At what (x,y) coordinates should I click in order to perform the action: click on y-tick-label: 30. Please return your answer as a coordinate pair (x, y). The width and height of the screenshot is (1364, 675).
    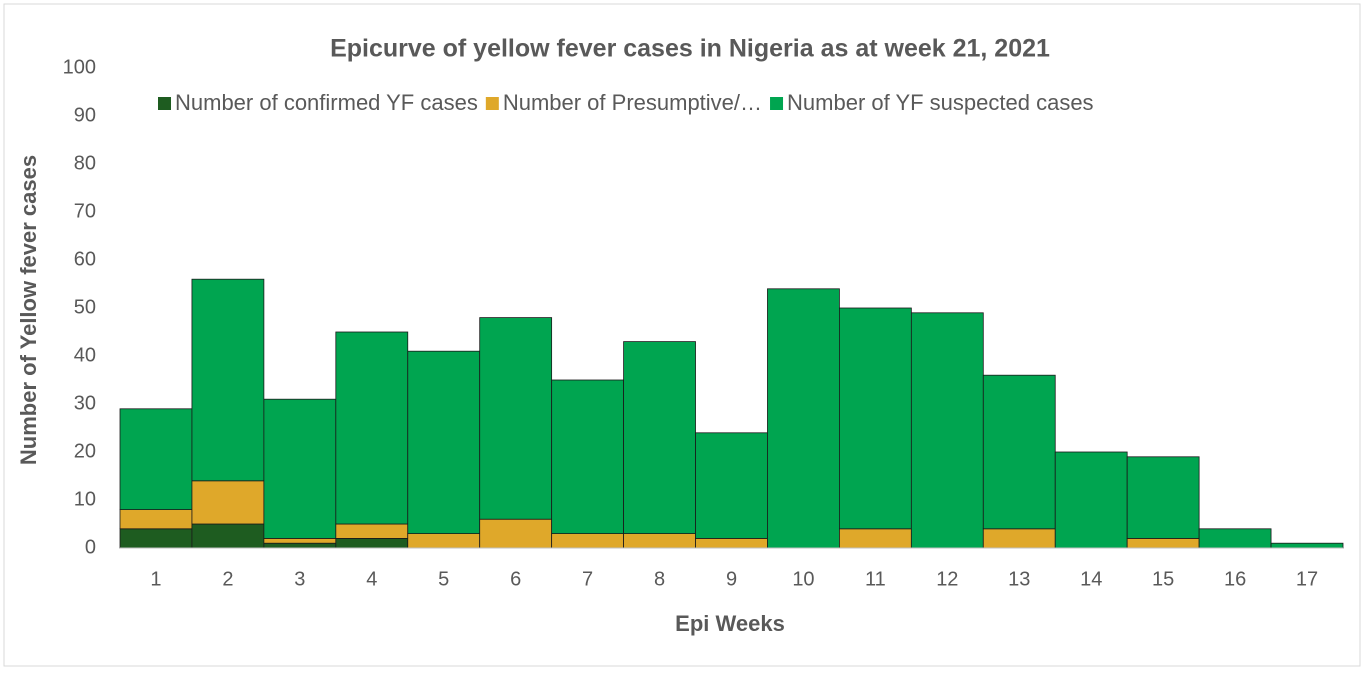
    Looking at the image, I should click on (85, 403).